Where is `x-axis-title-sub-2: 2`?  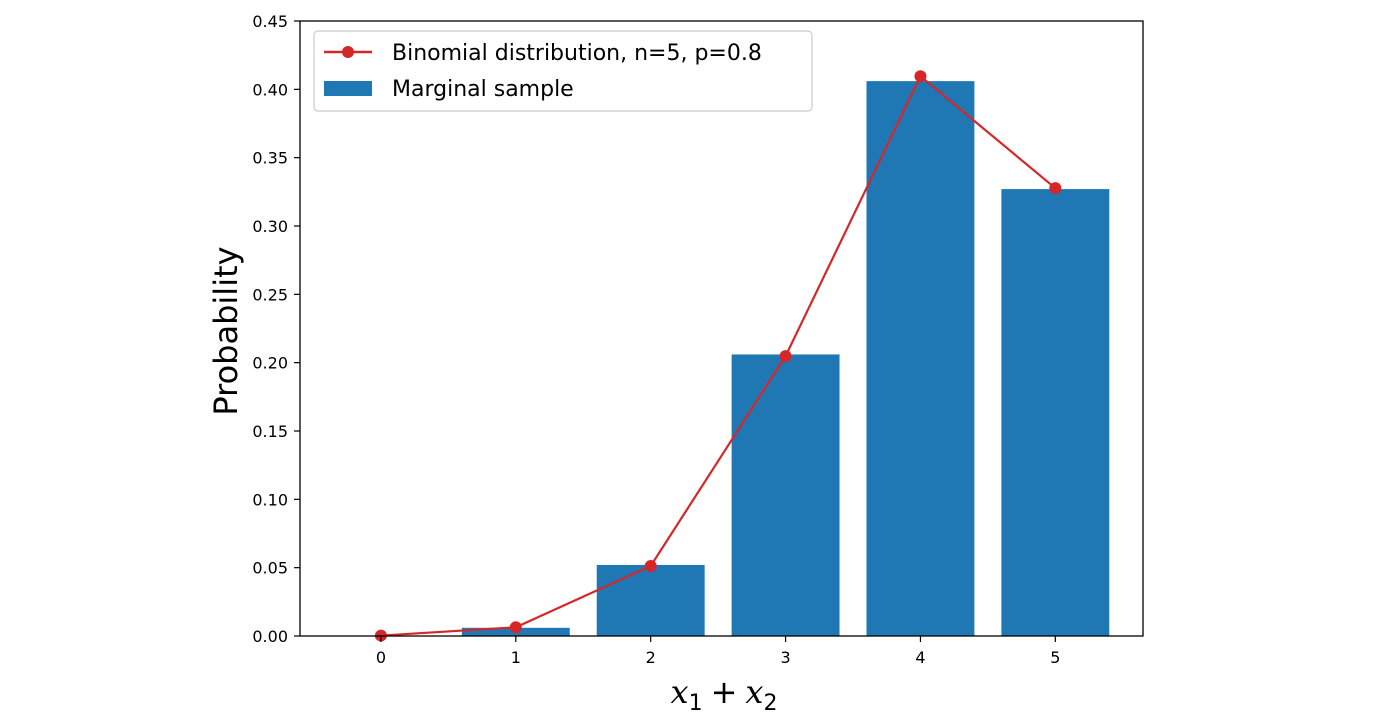
x-axis-title-sub-2: 2 is located at coordinates (770, 703).